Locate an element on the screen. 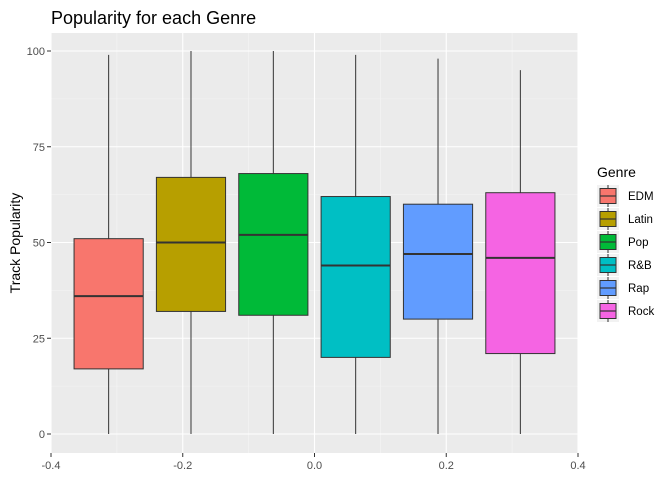  chart-title: Popularity for each Genre is located at coordinates (153, 18).